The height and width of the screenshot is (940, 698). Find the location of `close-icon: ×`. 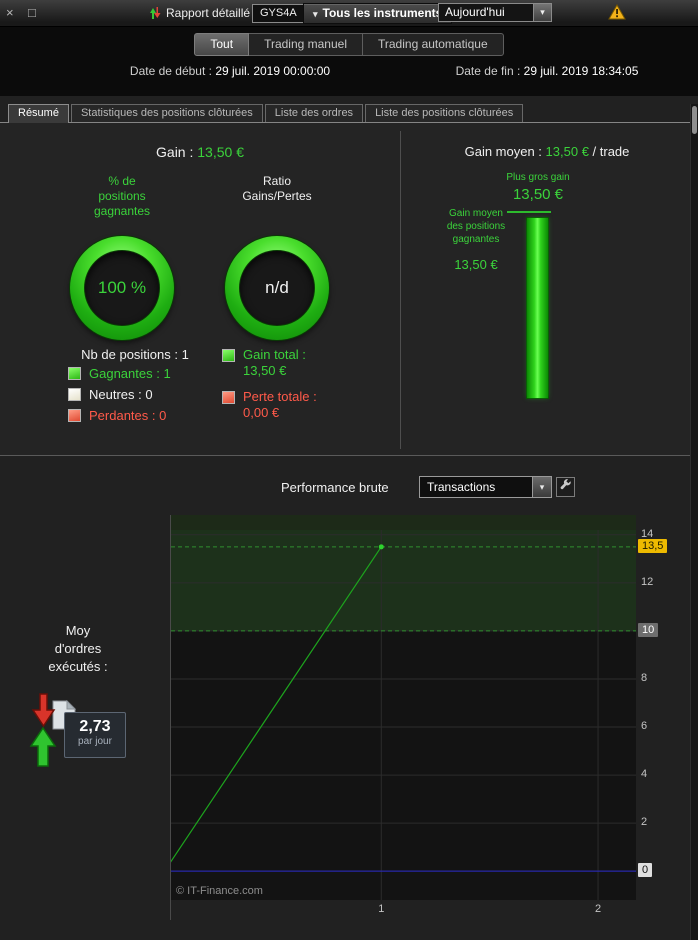

close-icon: × is located at coordinates (10, 12).